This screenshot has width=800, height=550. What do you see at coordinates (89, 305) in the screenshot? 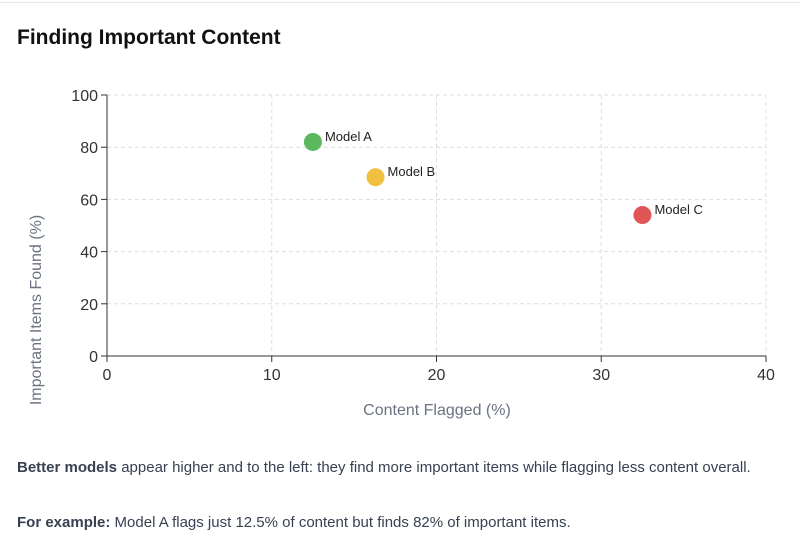
I see `y-tick-label: 20` at bounding box center [89, 305].